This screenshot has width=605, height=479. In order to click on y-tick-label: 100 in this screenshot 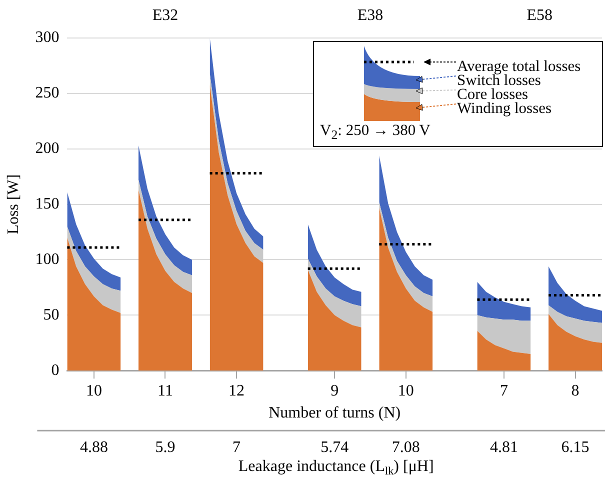, I will do `click(47, 259)`.